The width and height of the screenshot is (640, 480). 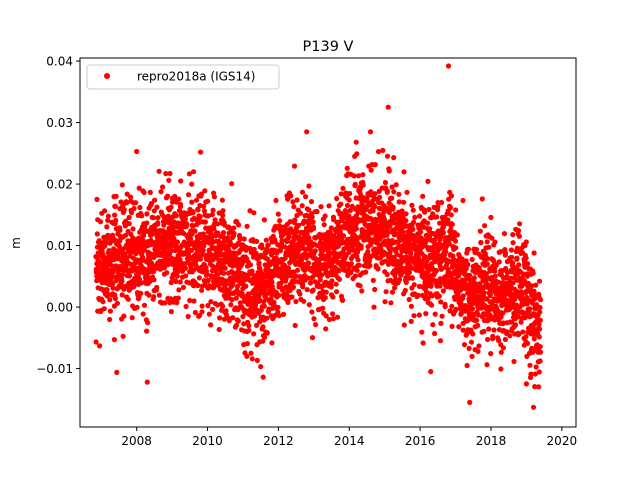 I want to click on x-tick-label: 2016, so click(x=420, y=441).